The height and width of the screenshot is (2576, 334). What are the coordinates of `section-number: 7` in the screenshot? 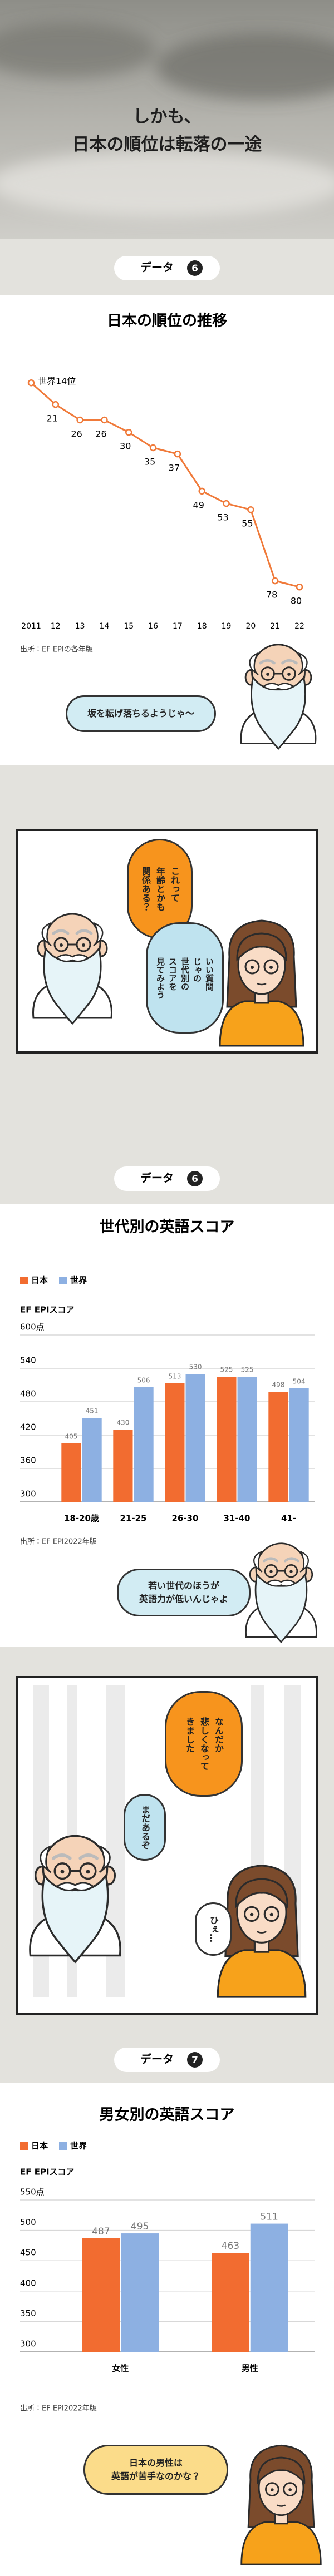 It's located at (194, 2060).